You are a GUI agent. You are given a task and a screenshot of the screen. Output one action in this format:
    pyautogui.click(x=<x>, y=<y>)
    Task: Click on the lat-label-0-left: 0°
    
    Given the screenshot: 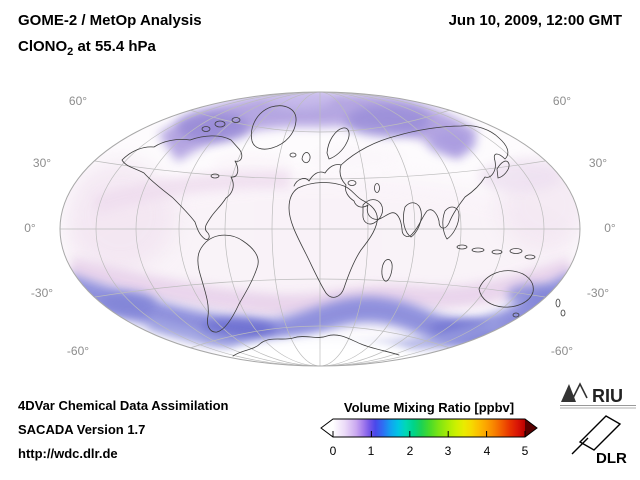 What is the action you would take?
    pyautogui.click(x=30, y=228)
    